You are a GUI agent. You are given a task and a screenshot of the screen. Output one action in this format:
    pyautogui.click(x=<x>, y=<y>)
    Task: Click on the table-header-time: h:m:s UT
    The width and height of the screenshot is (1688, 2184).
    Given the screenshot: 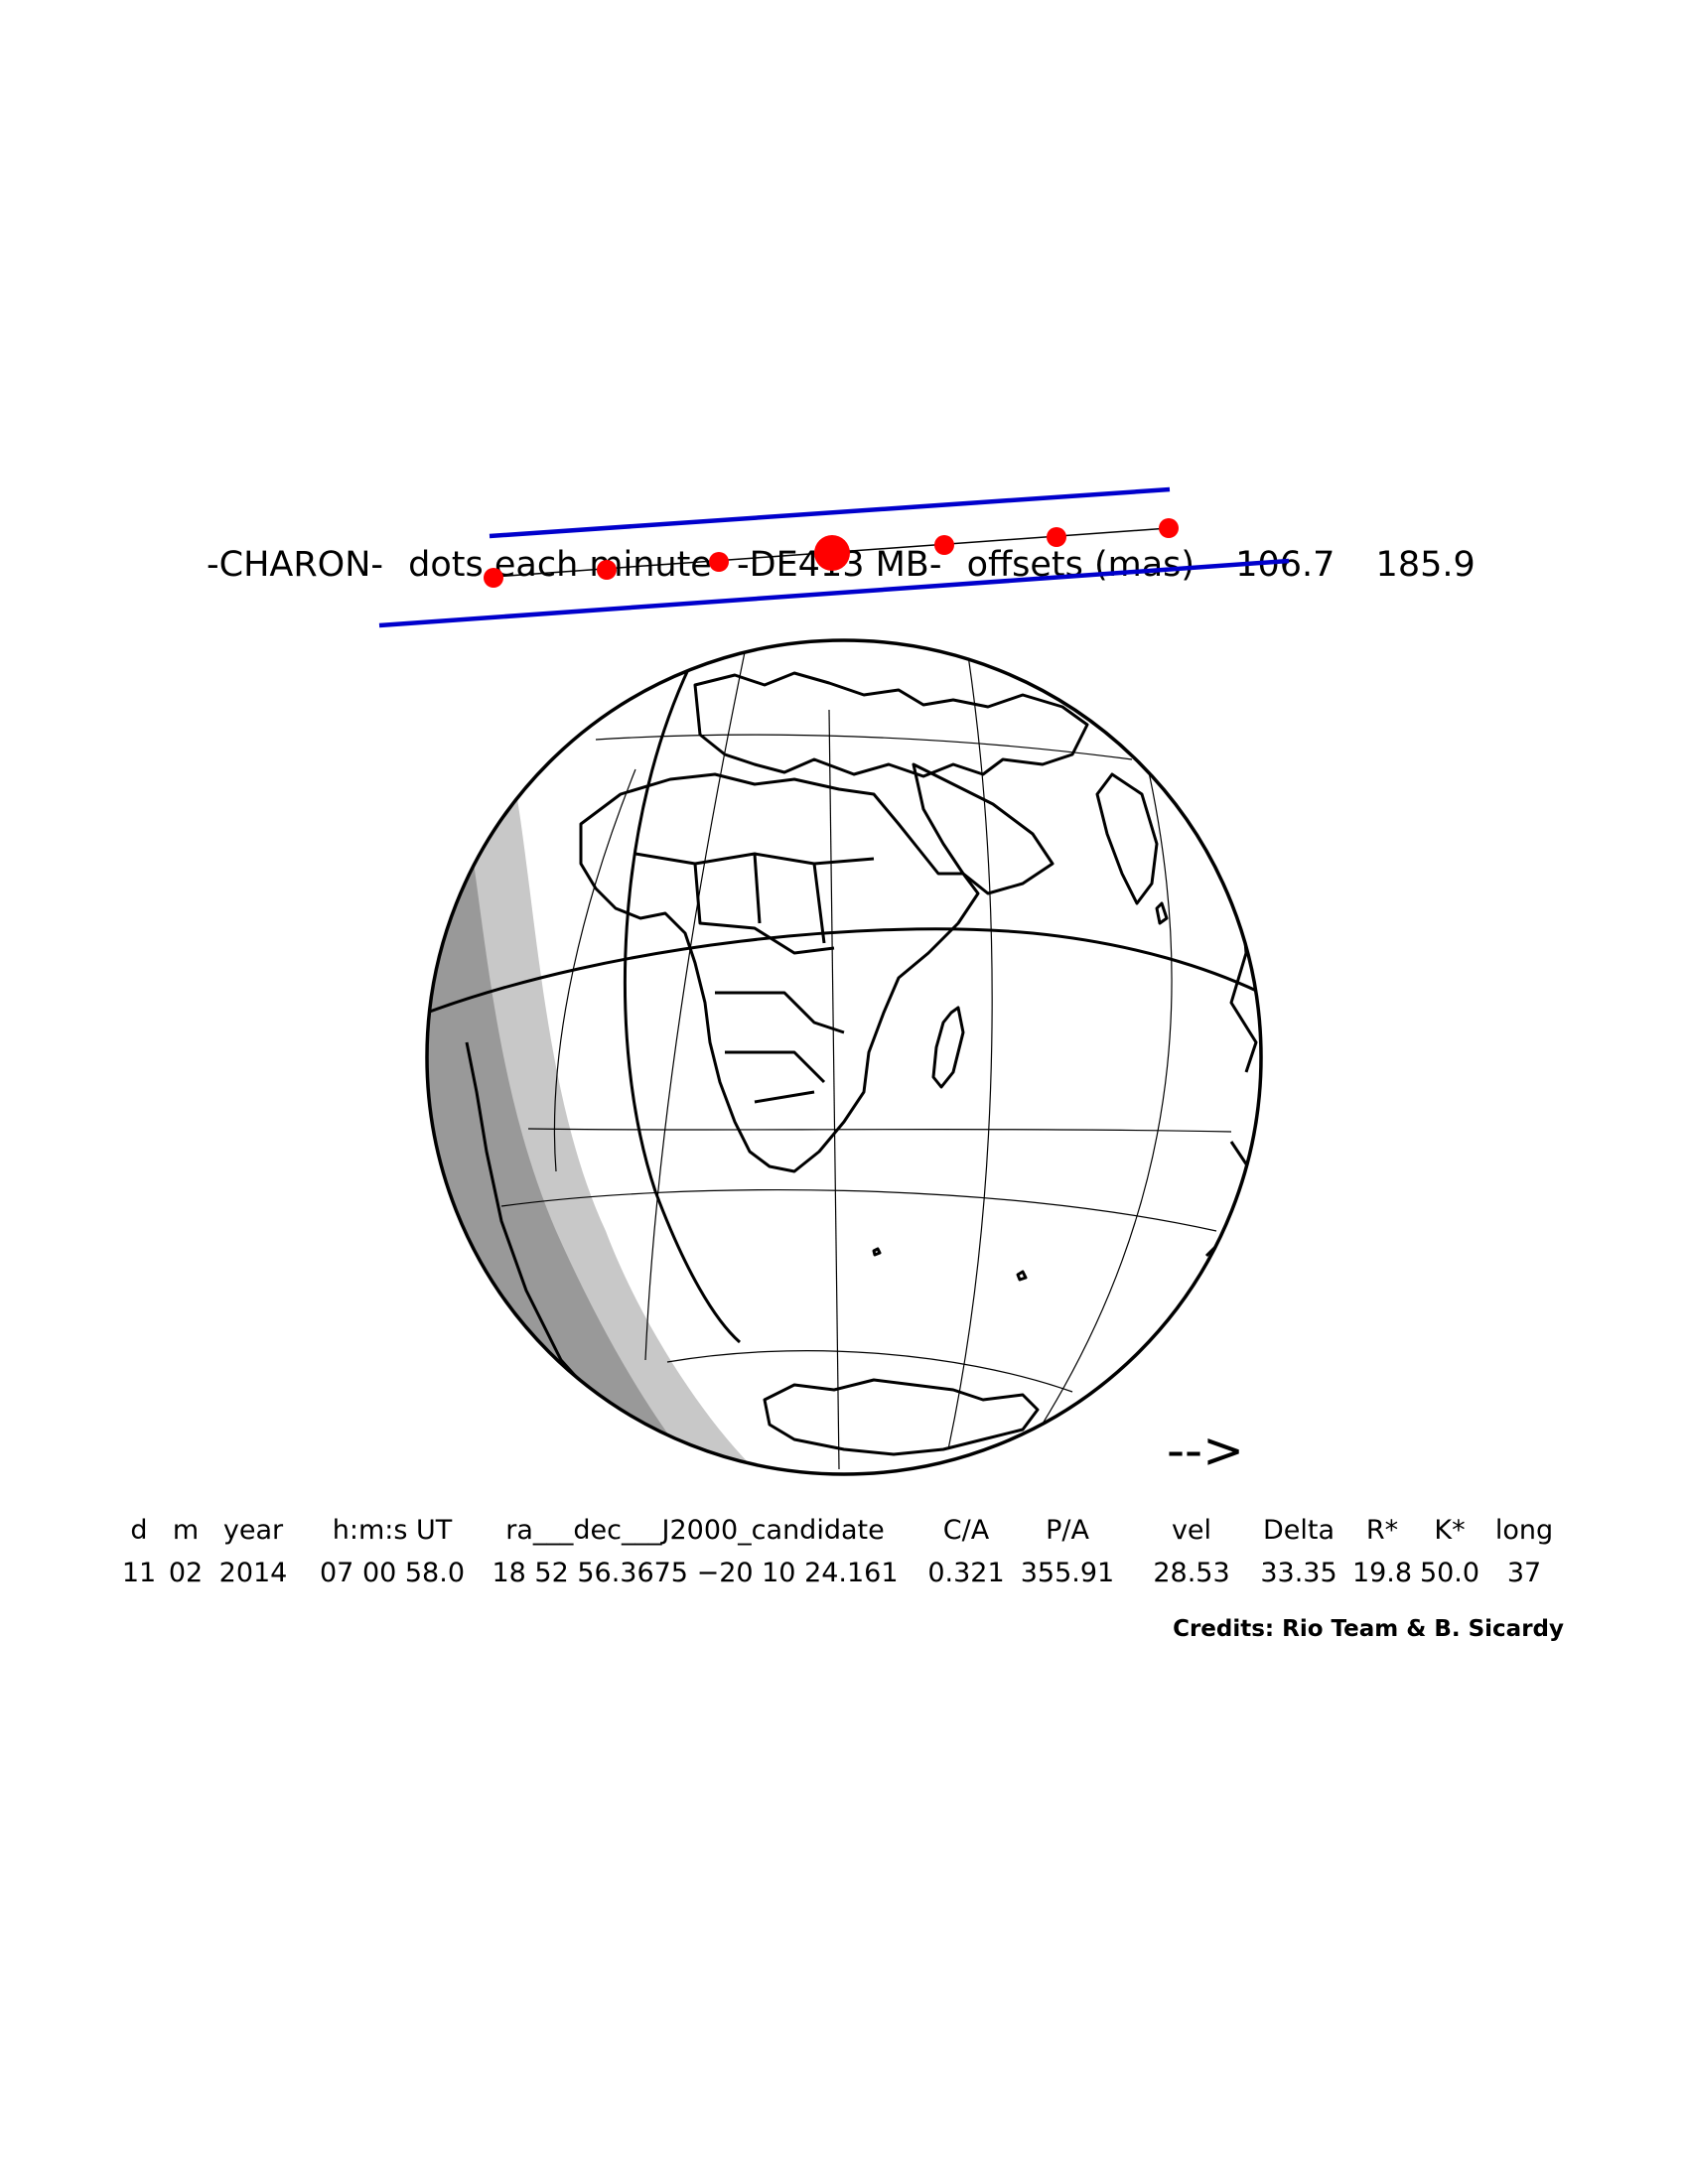 What is the action you would take?
    pyautogui.click(x=393, y=1530)
    